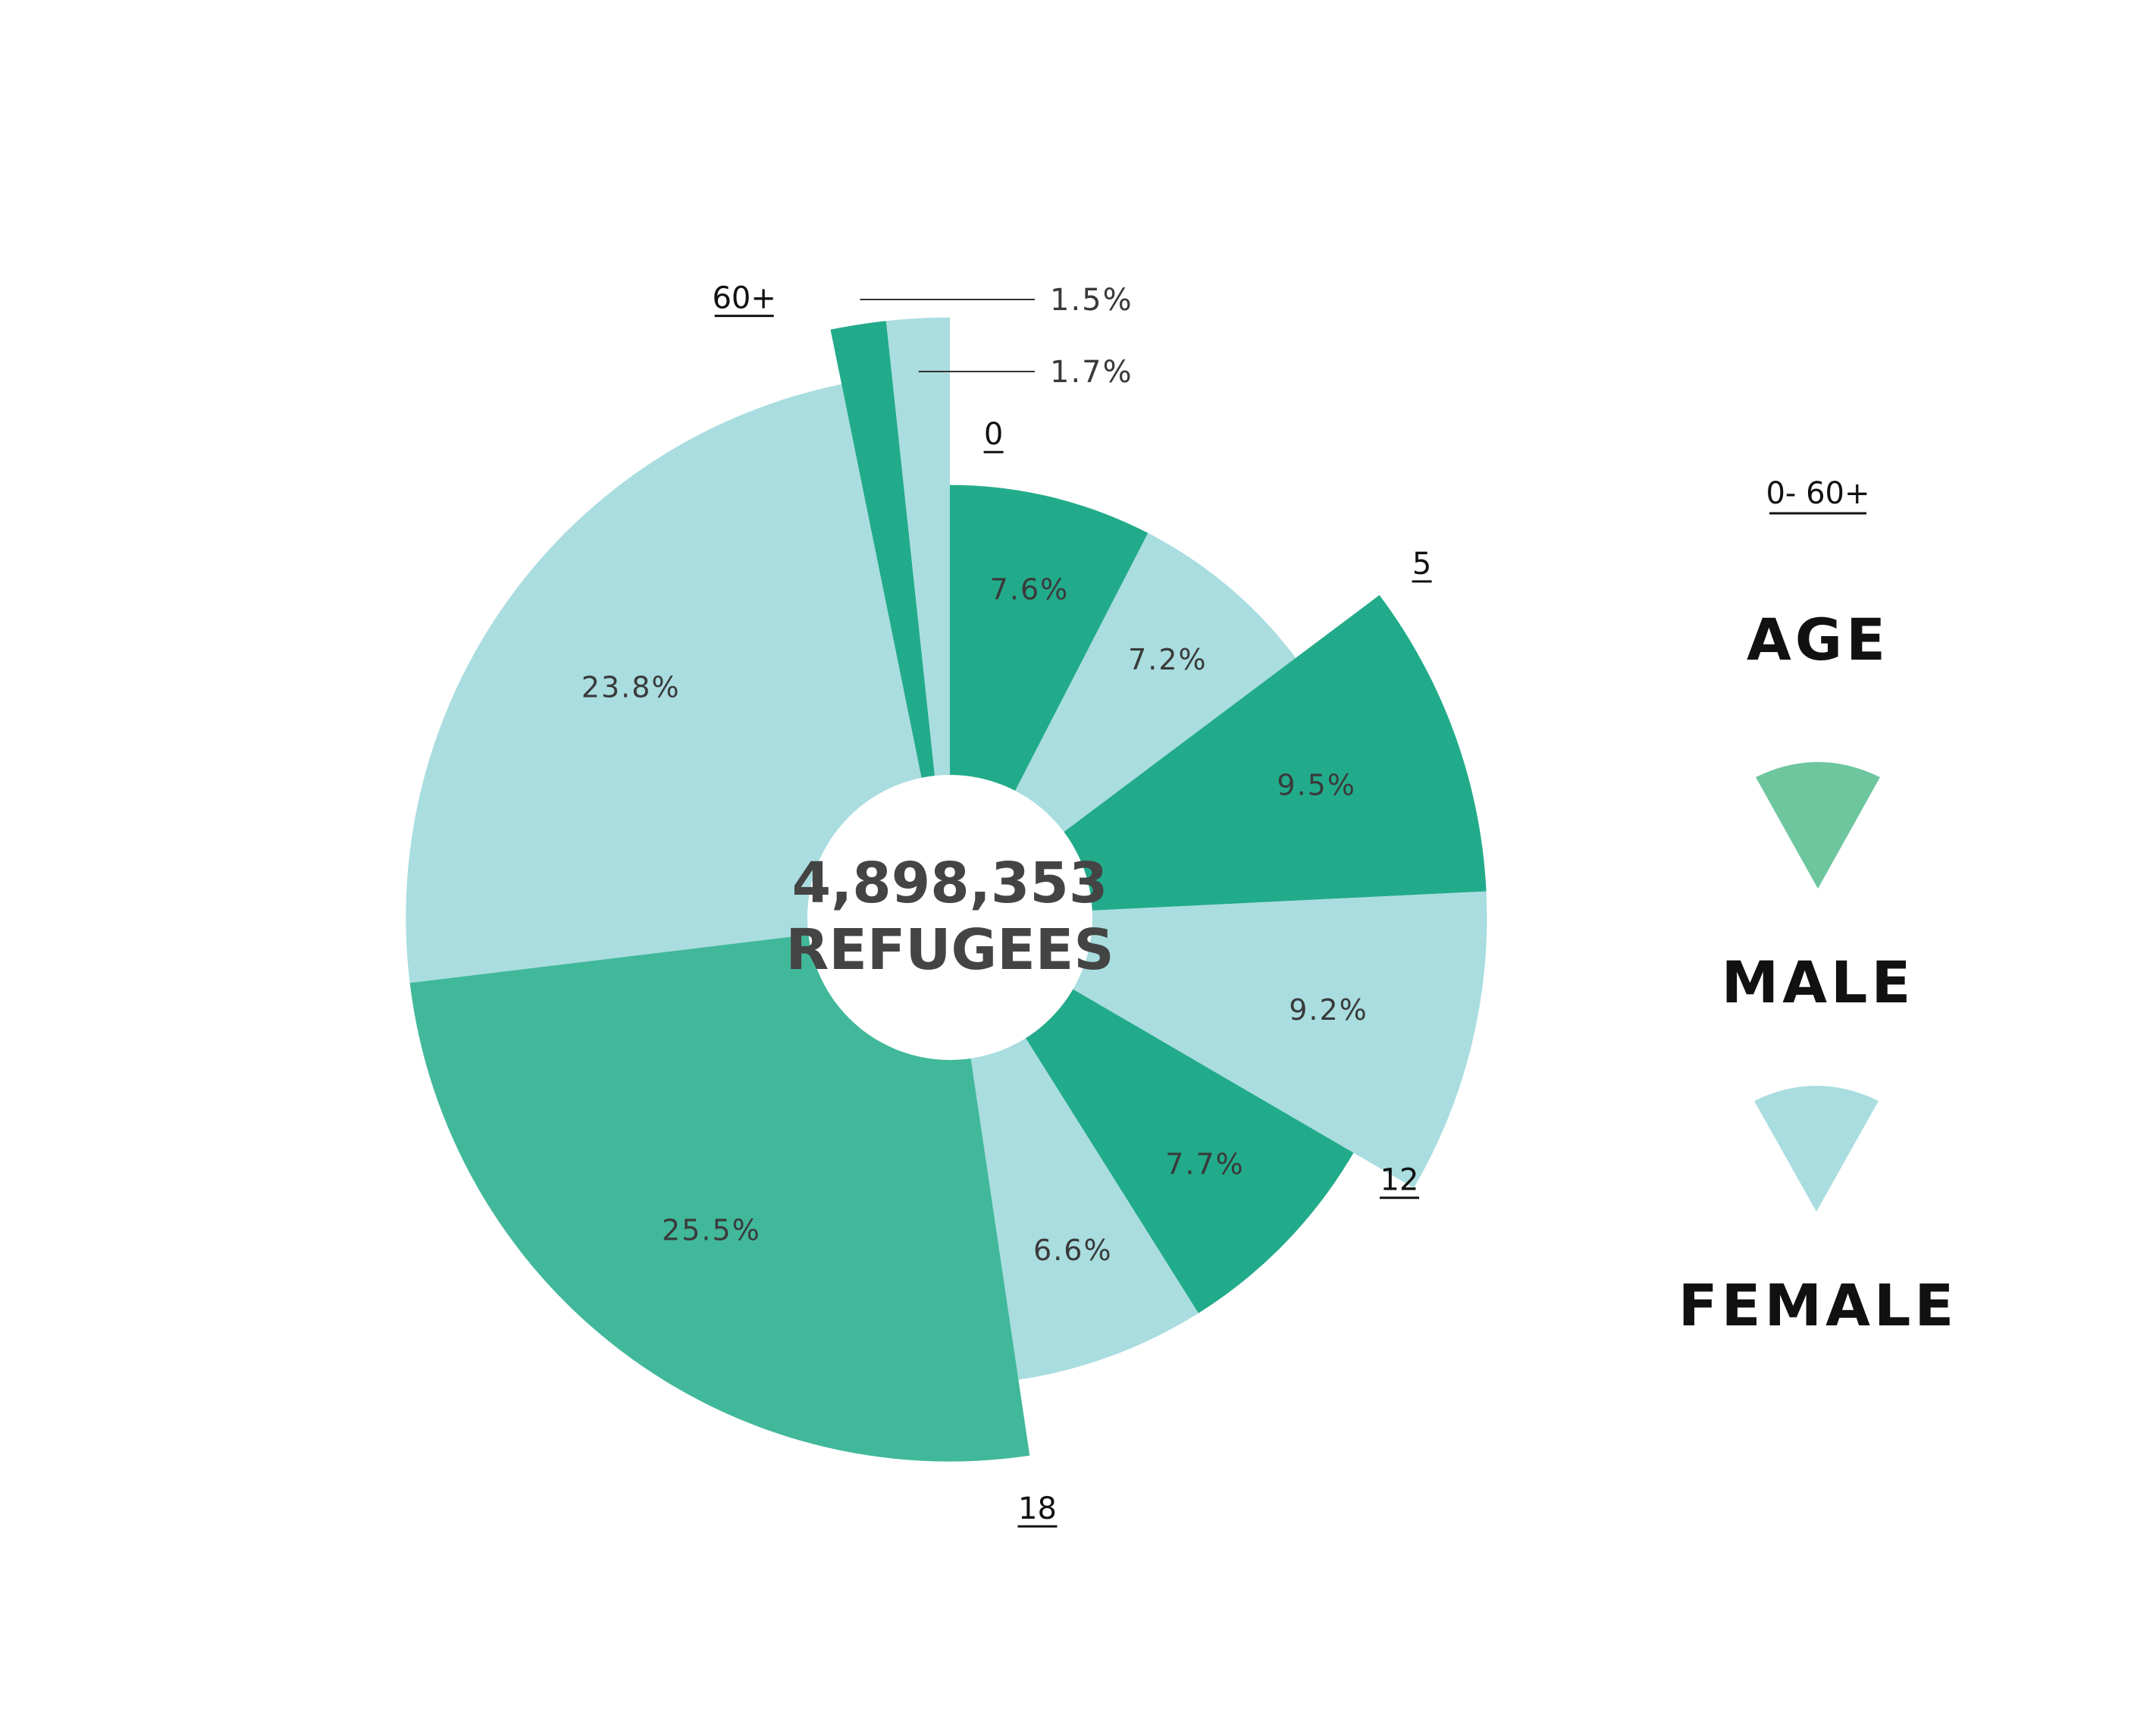  Describe the element at coordinates (950, 883) in the screenshot. I see `center-total: 4,898,353` at that location.